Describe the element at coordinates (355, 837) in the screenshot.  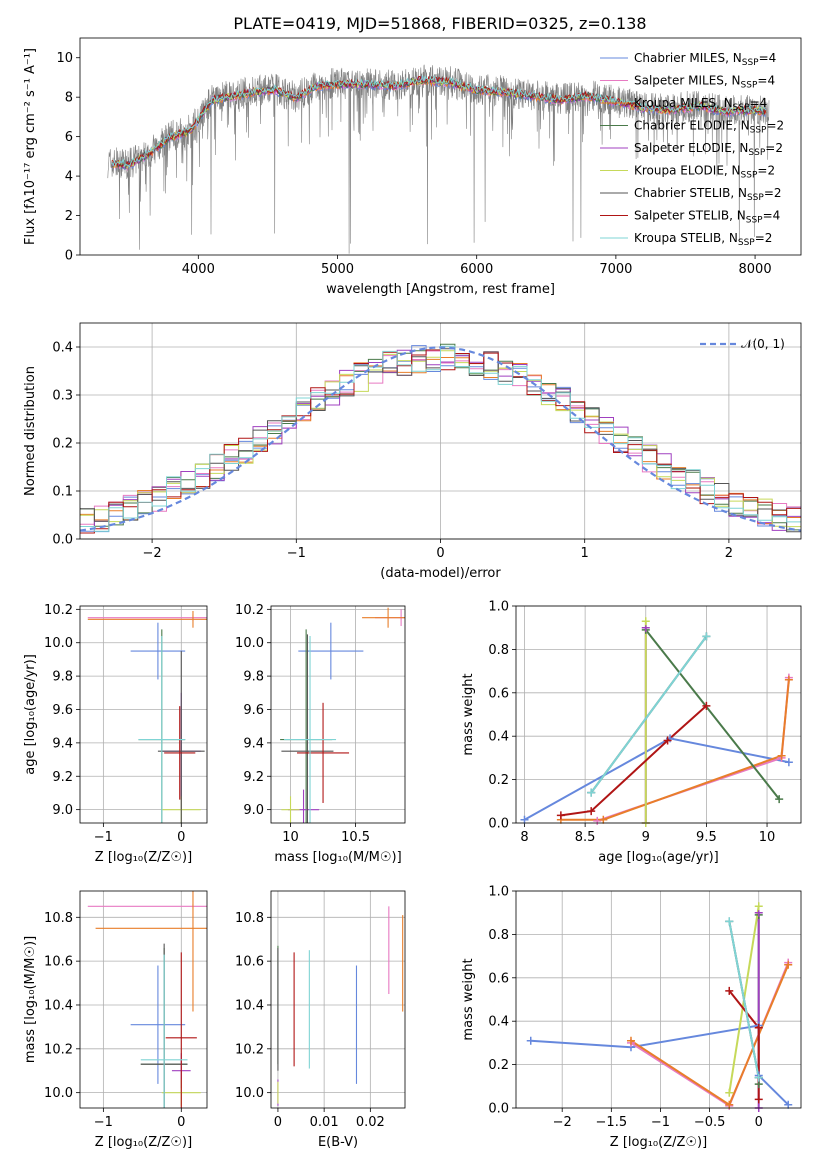
I see `x-tick-label: 10.5` at that location.